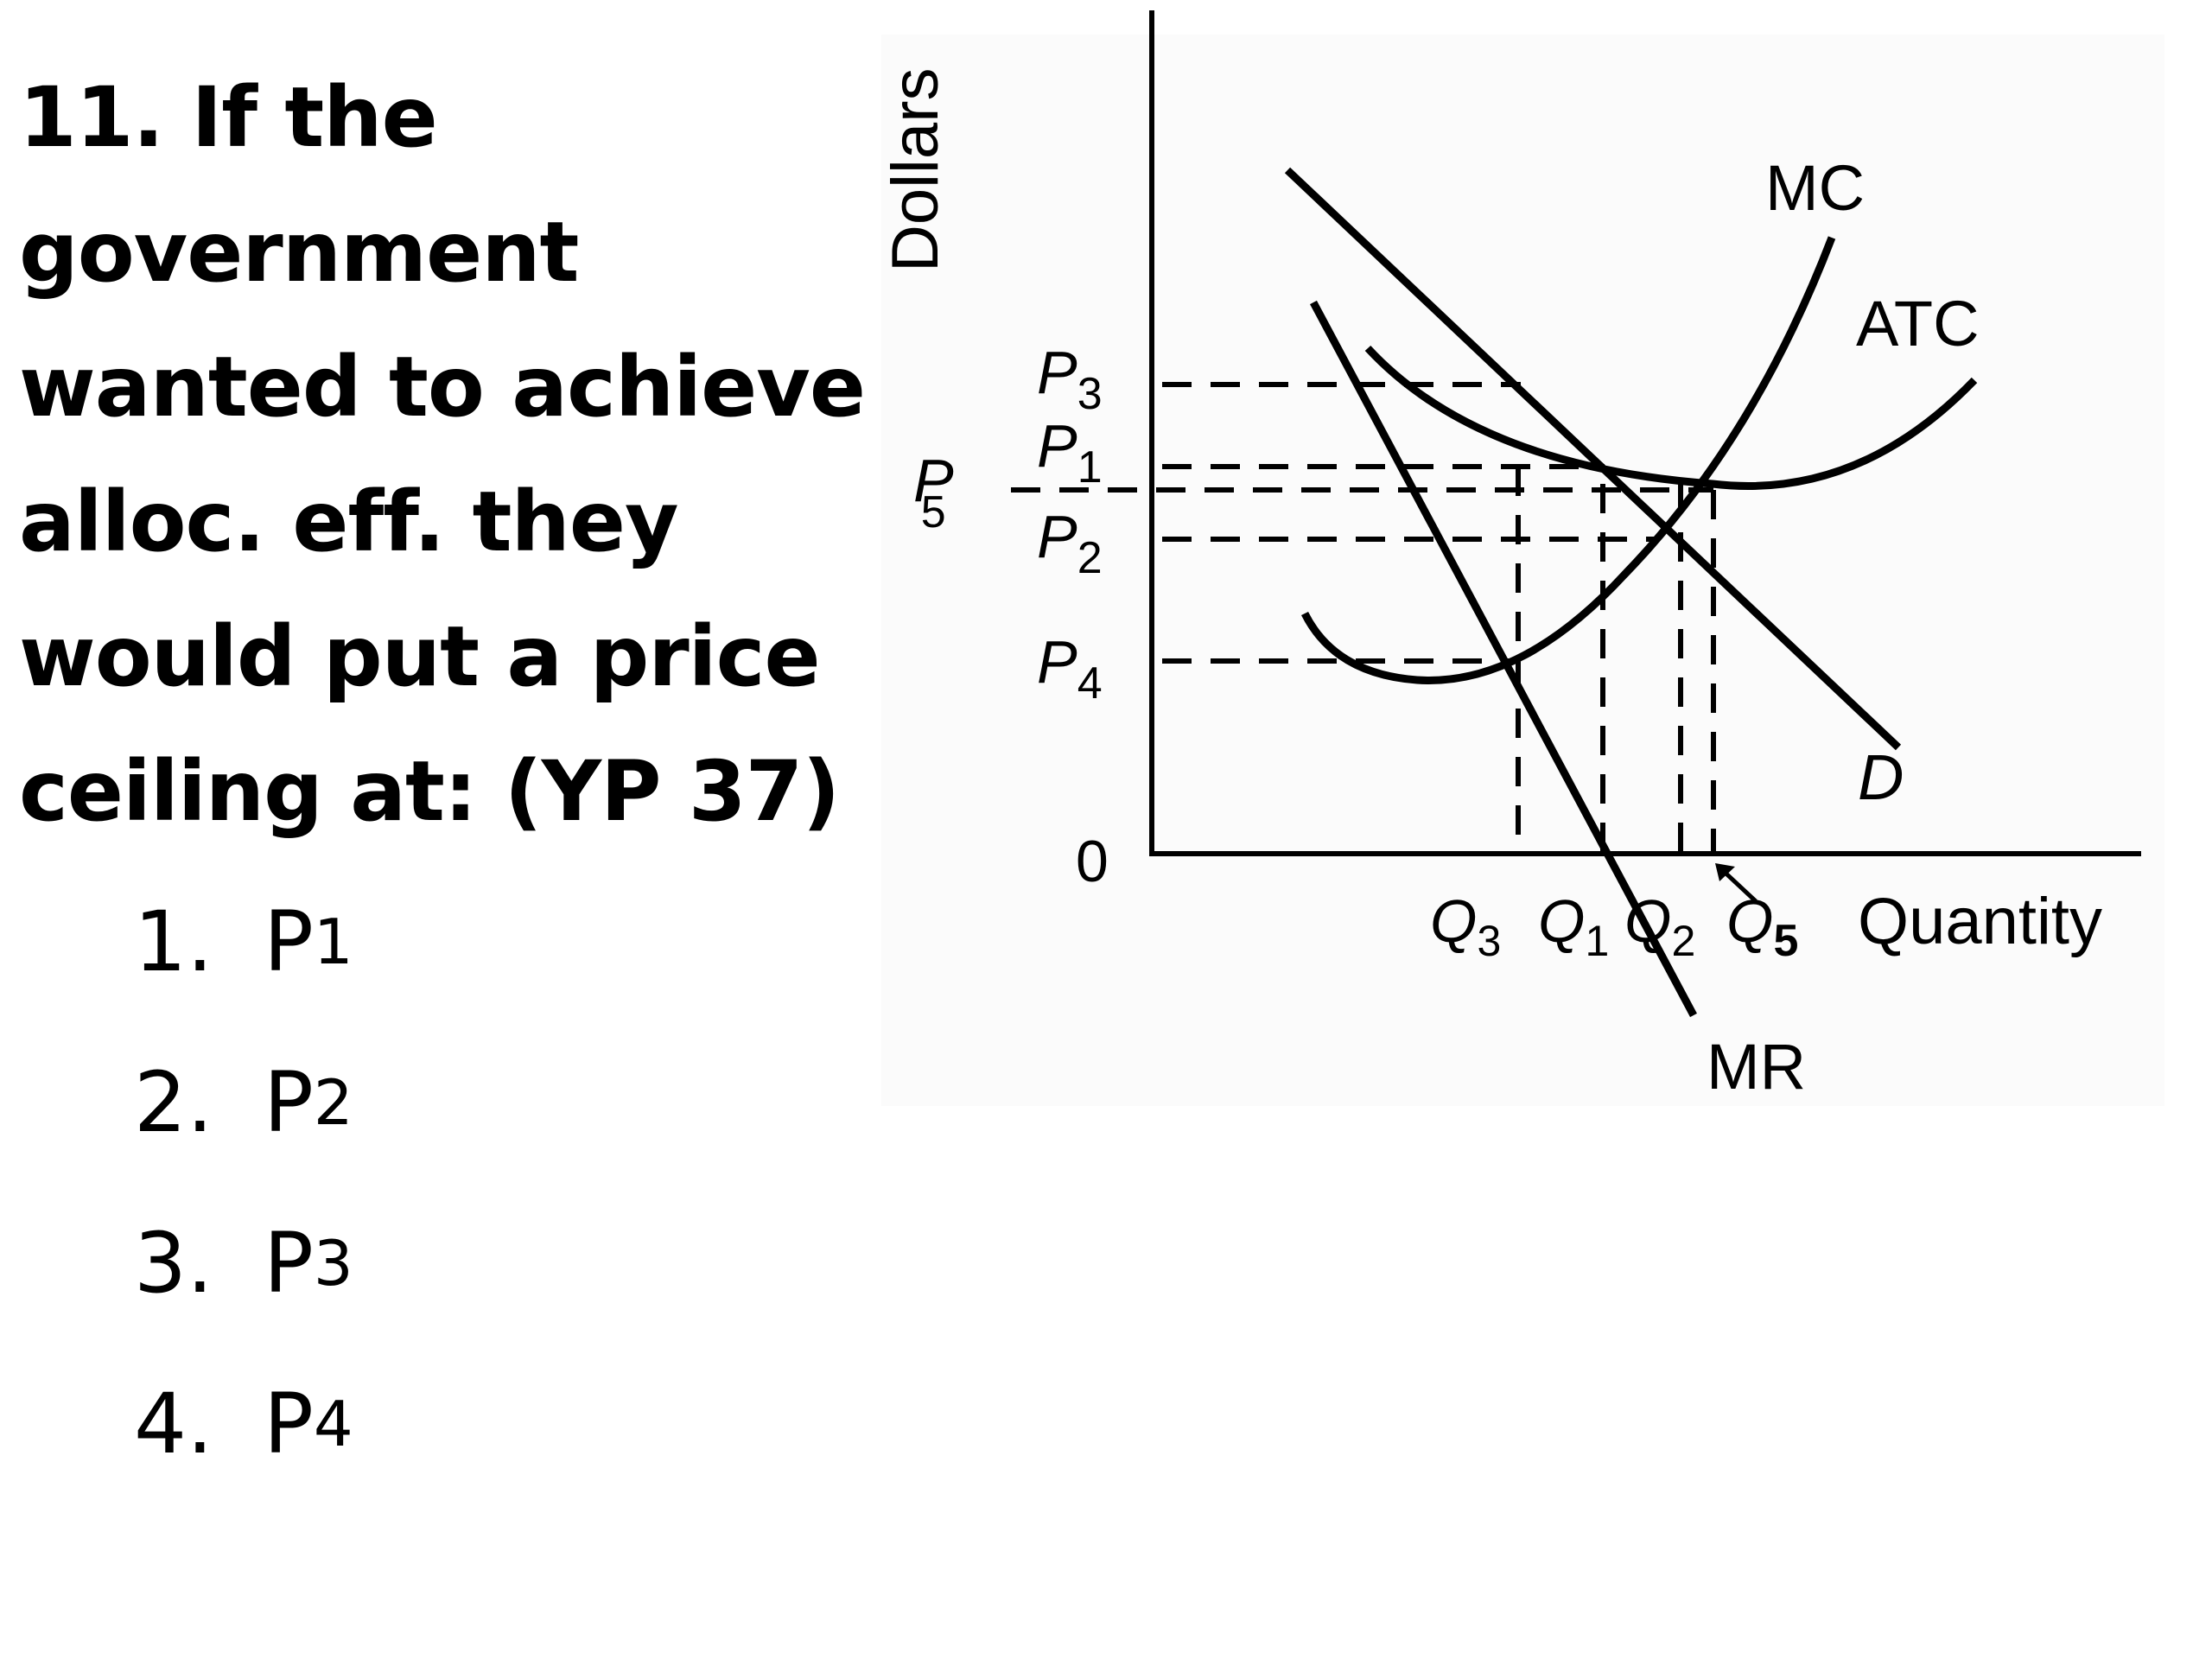 Image resolution: width=2212 pixels, height=1659 pixels. I want to click on option-subscript: 4, so click(333, 1424).